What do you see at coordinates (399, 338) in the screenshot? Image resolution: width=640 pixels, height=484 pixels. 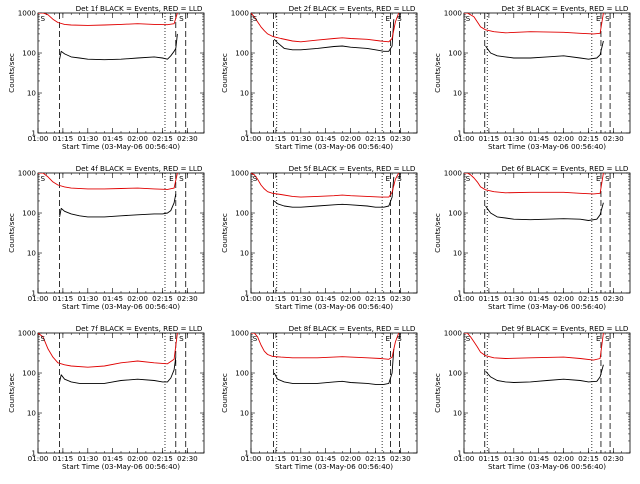 I see `panel-8-marker-s-3: S` at bounding box center [399, 338].